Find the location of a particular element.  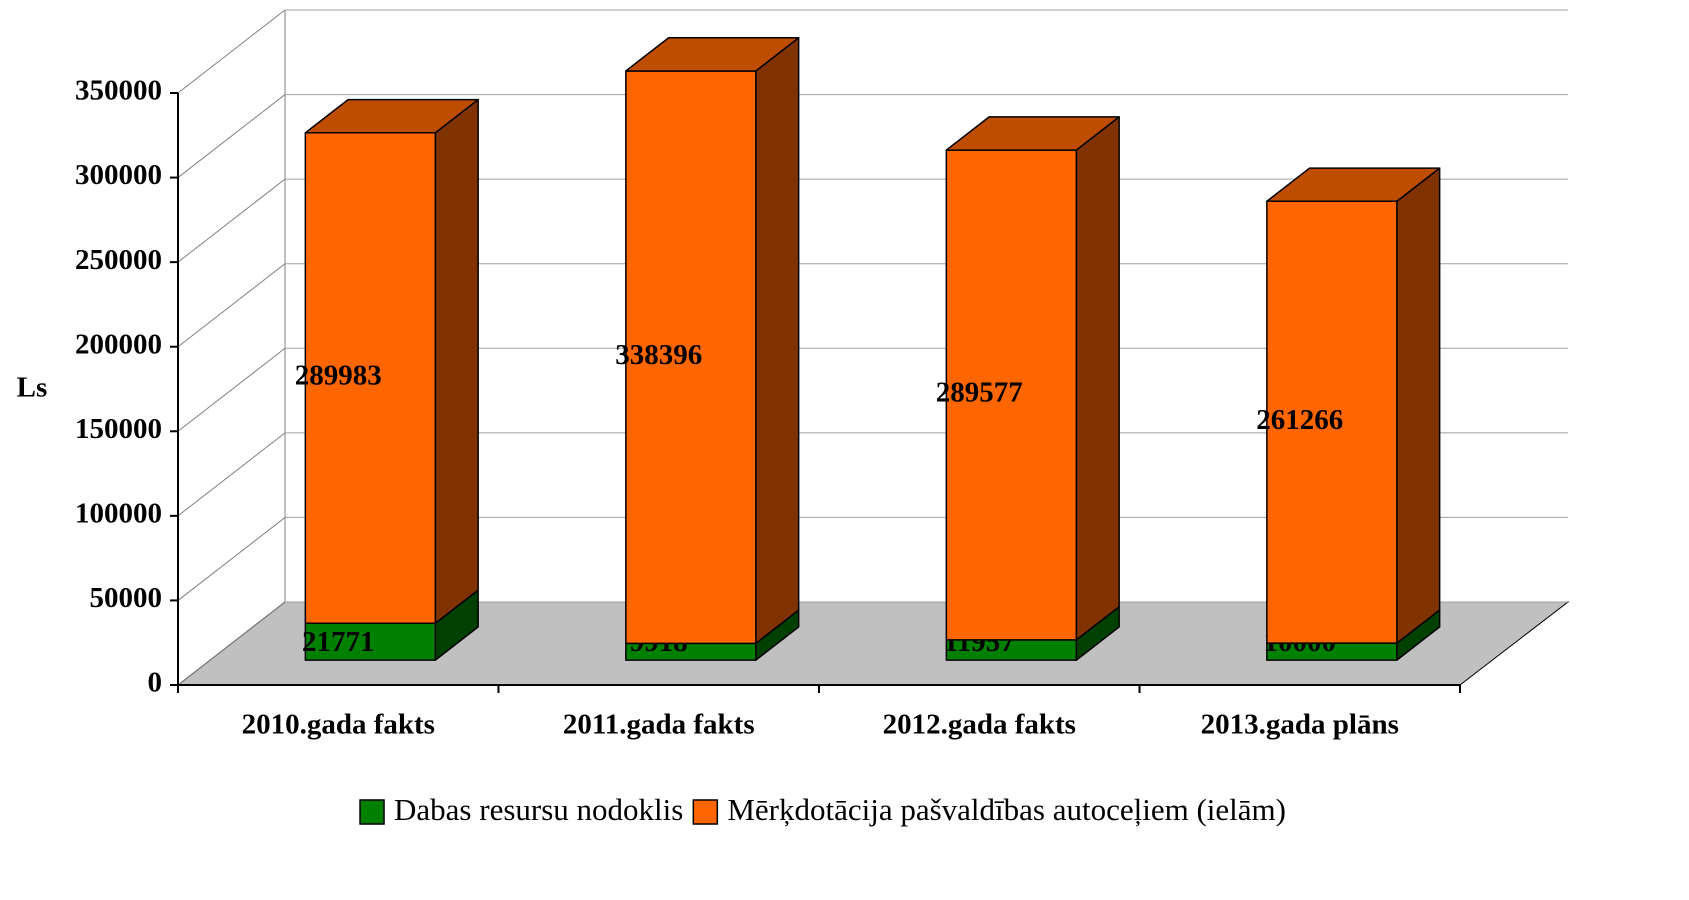

x-tick-label: 2011.gada fakts is located at coordinates (659, 725).